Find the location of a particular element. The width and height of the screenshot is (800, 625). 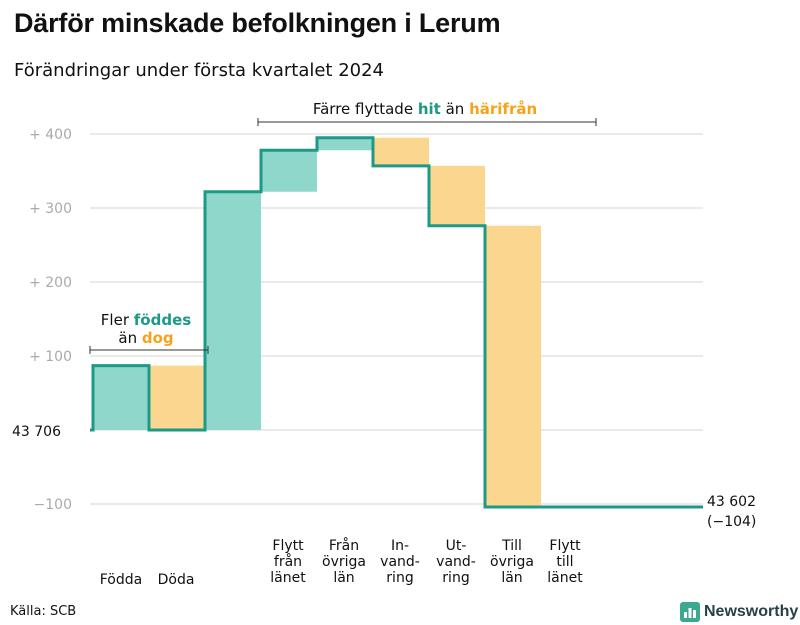

births-annotation-born: föddes is located at coordinates (162, 320).